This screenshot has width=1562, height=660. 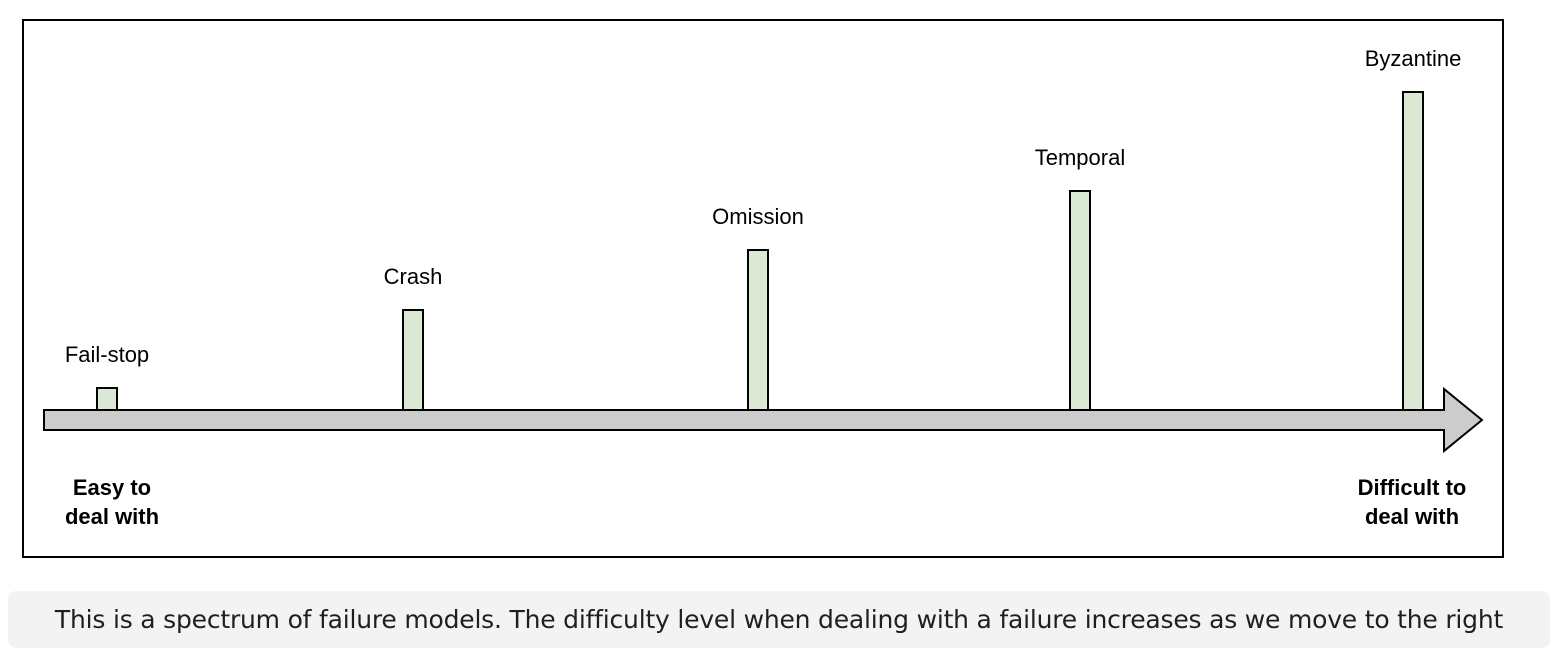 I want to click on bar-omission, so click(x=758, y=330).